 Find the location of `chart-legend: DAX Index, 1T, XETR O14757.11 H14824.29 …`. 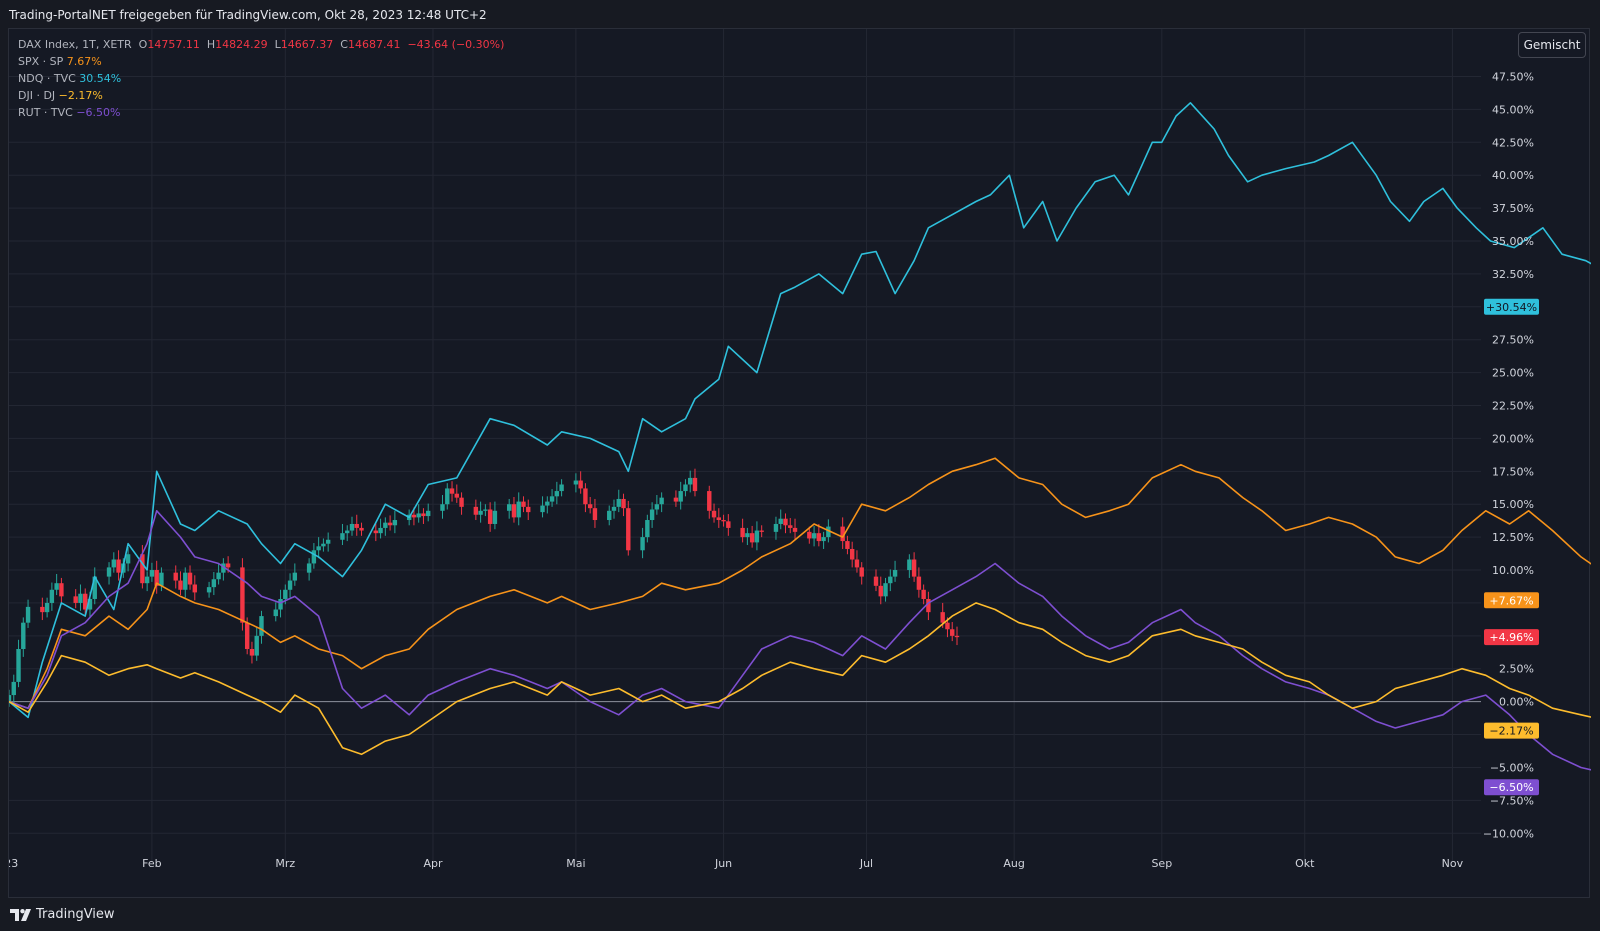

chart-legend: DAX Index, 1T, XETR O14757.11 H14824.29 … is located at coordinates (261, 78).